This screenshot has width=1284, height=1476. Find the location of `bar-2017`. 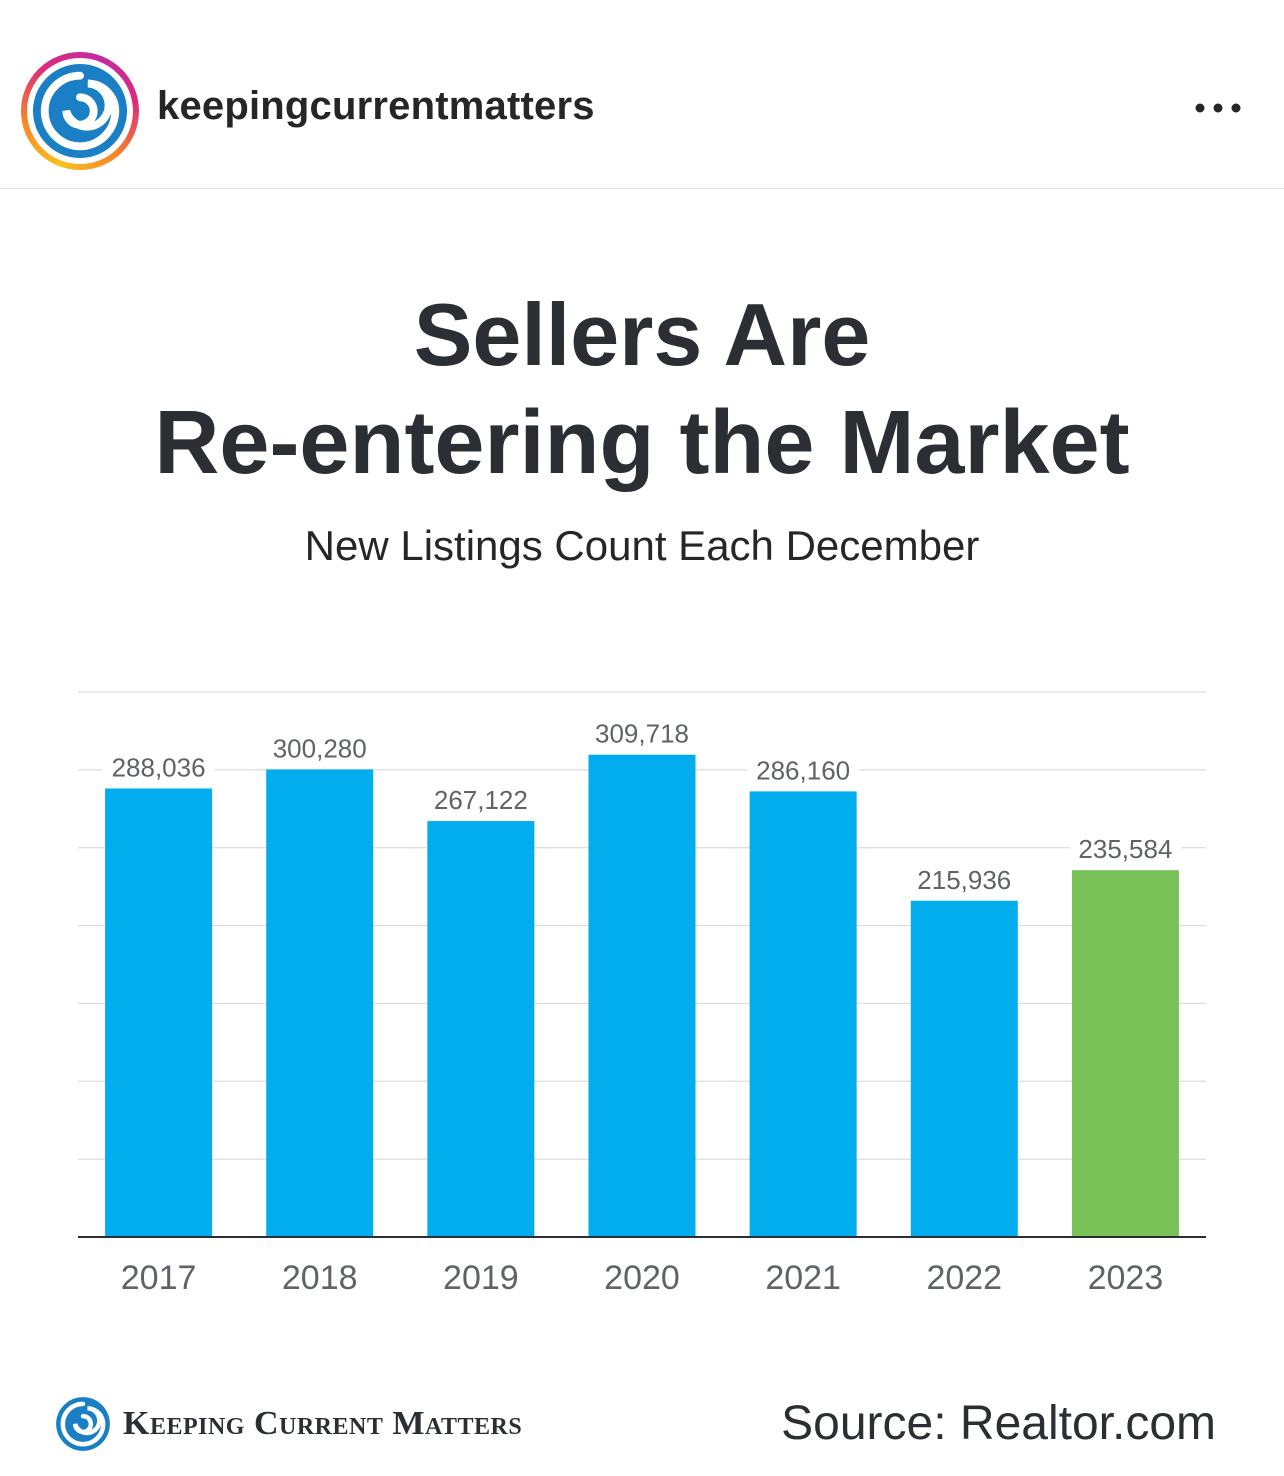

bar-2017 is located at coordinates (159, 1012).